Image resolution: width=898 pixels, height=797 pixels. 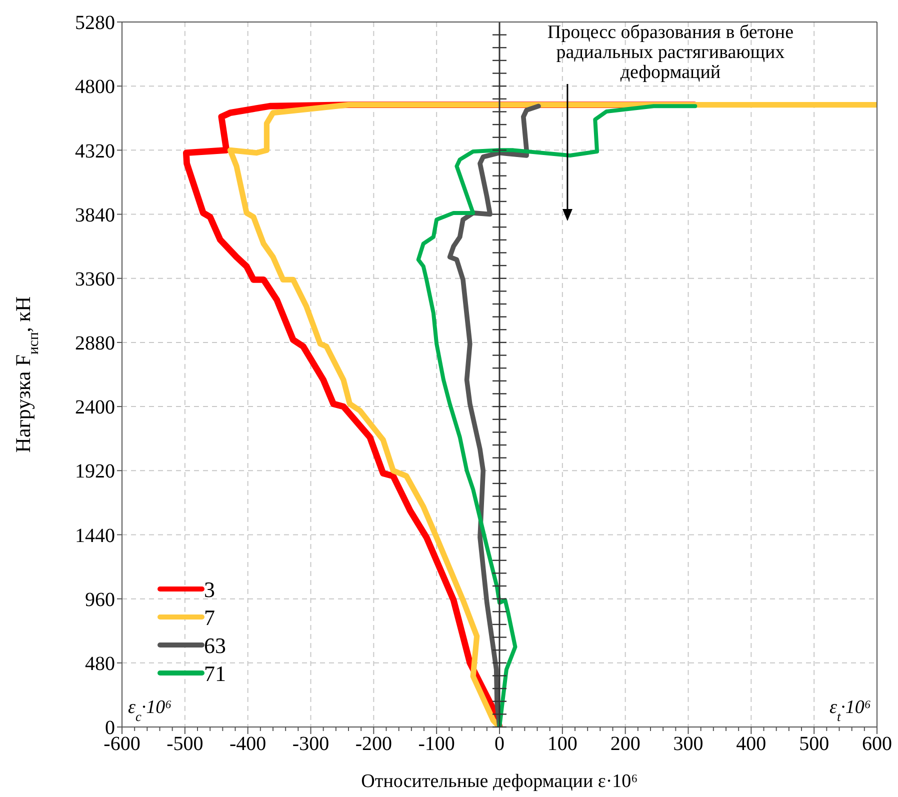 What do you see at coordinates (311, 744) in the screenshot?
I see `x-tick-label: -300` at bounding box center [311, 744].